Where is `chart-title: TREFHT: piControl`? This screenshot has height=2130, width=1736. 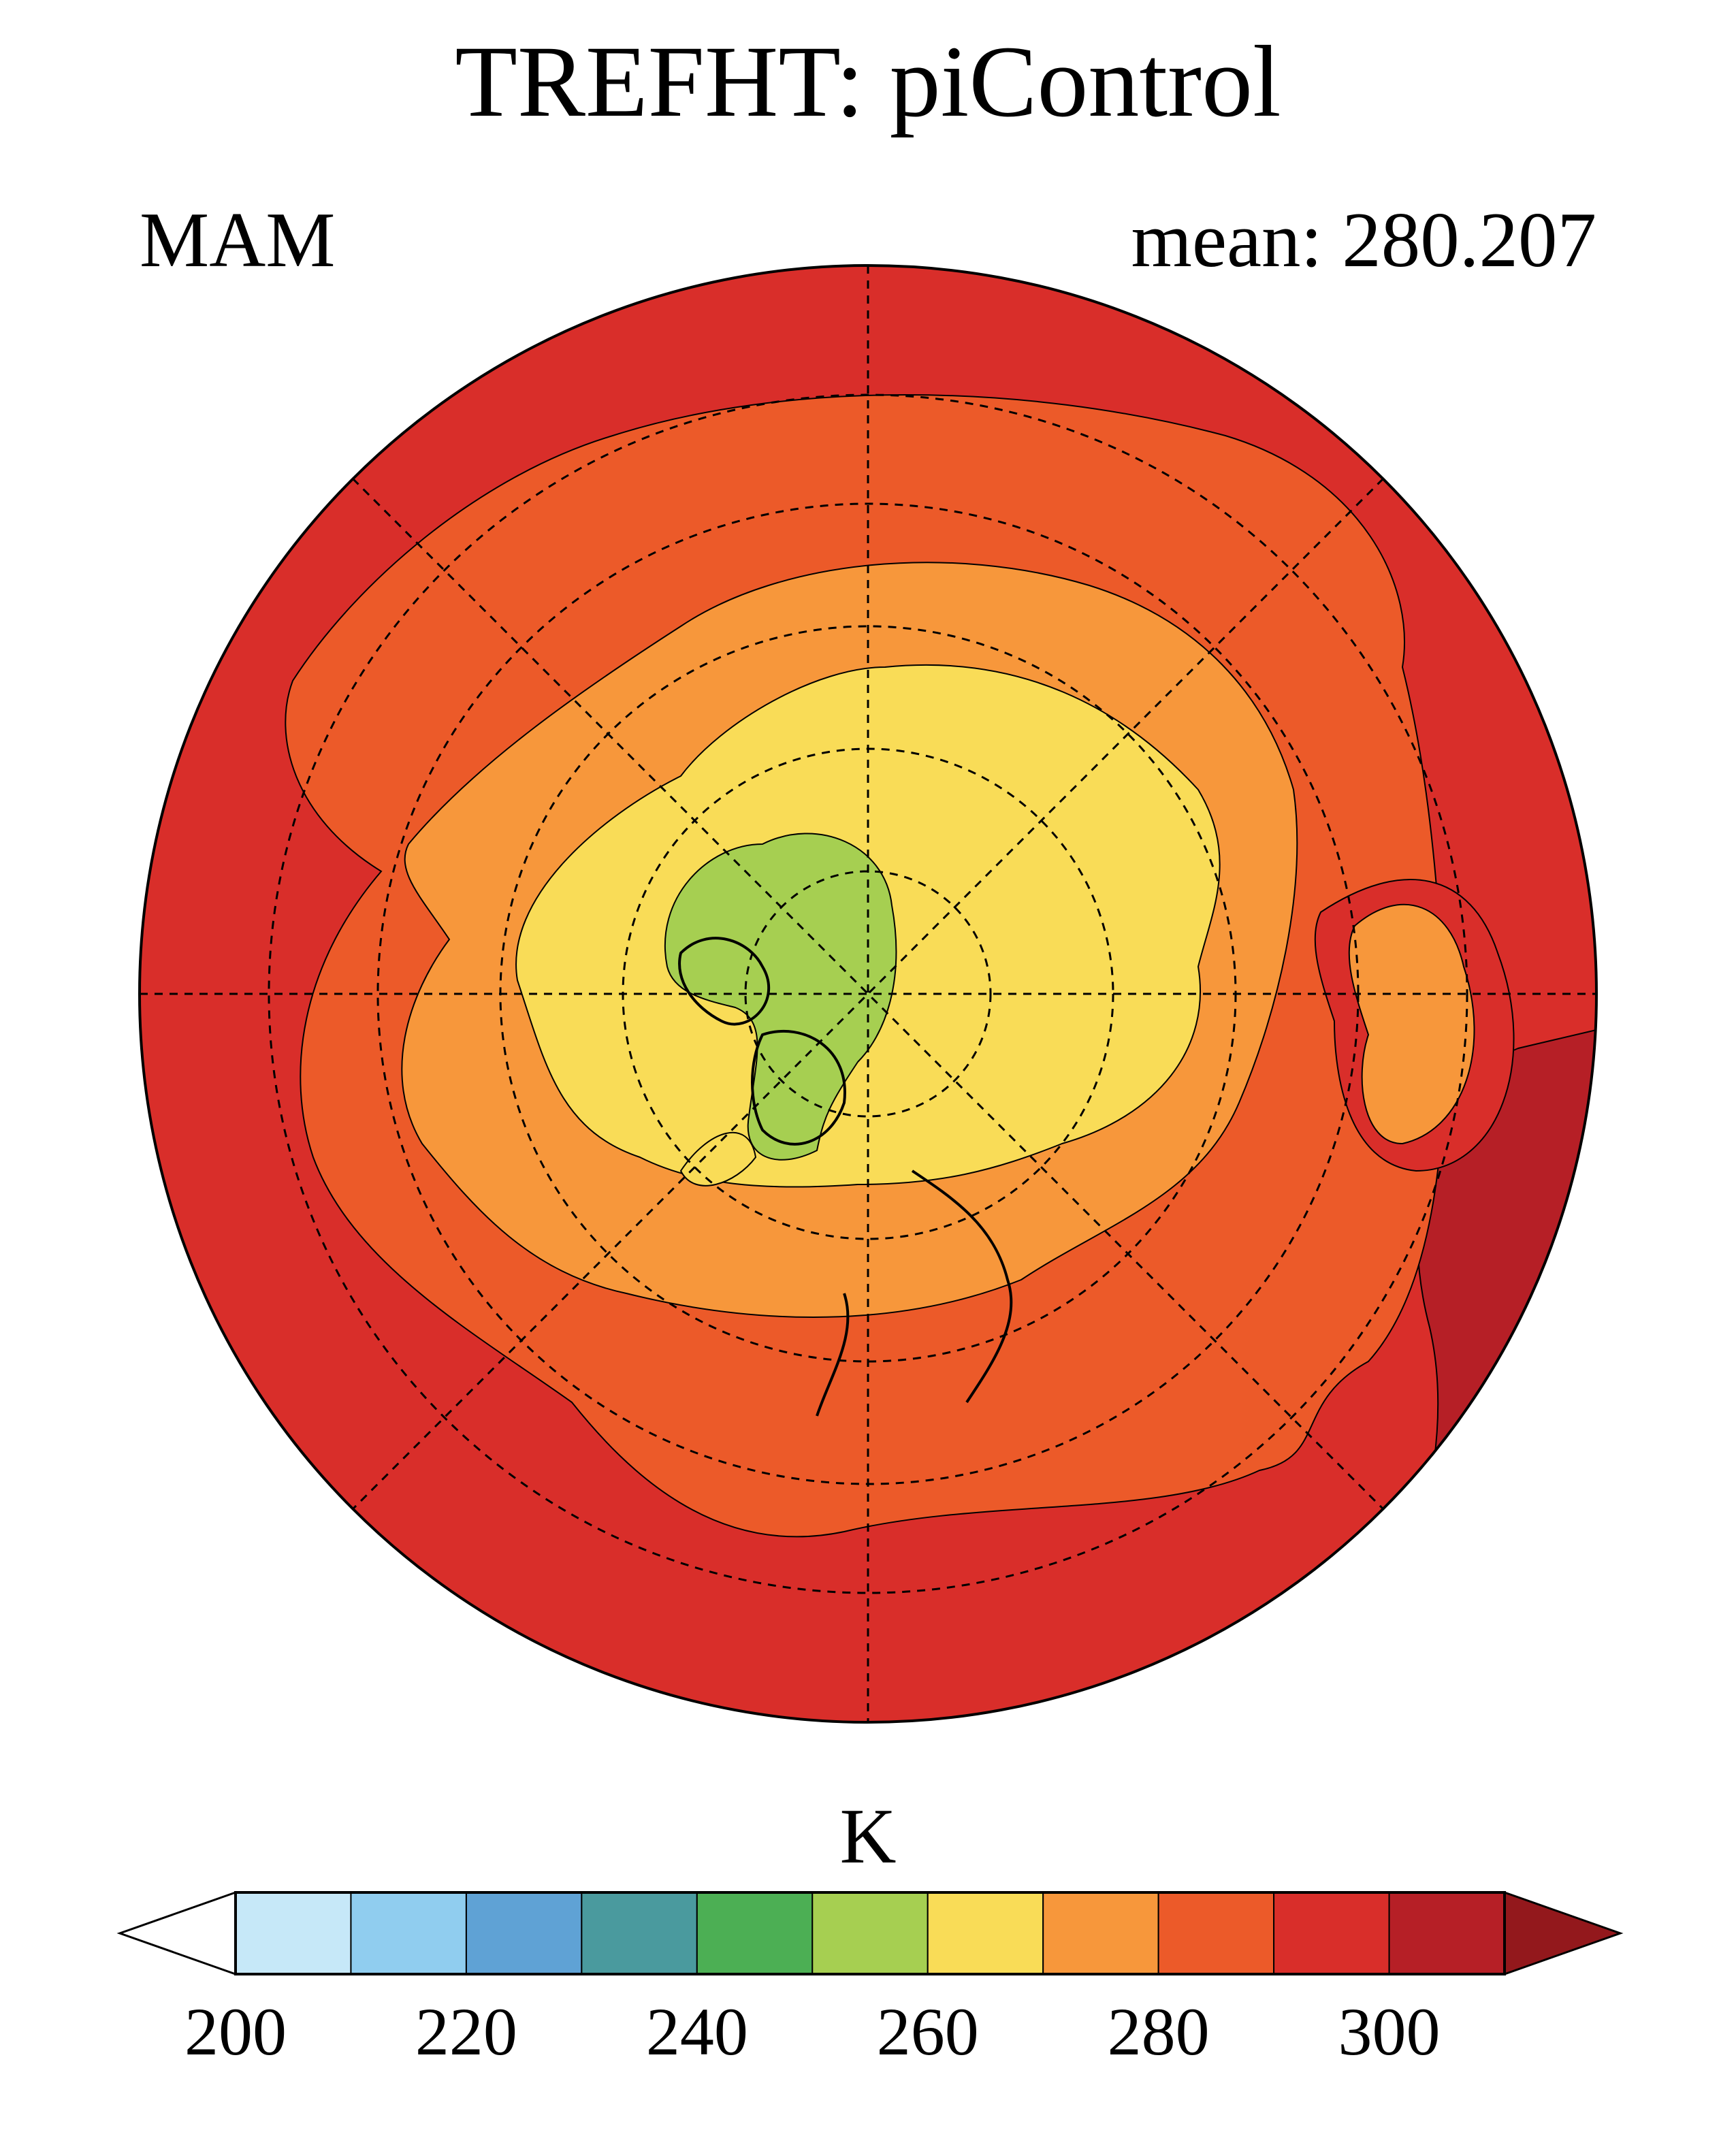 chart-title: TREFHT: piControl is located at coordinates (868, 81).